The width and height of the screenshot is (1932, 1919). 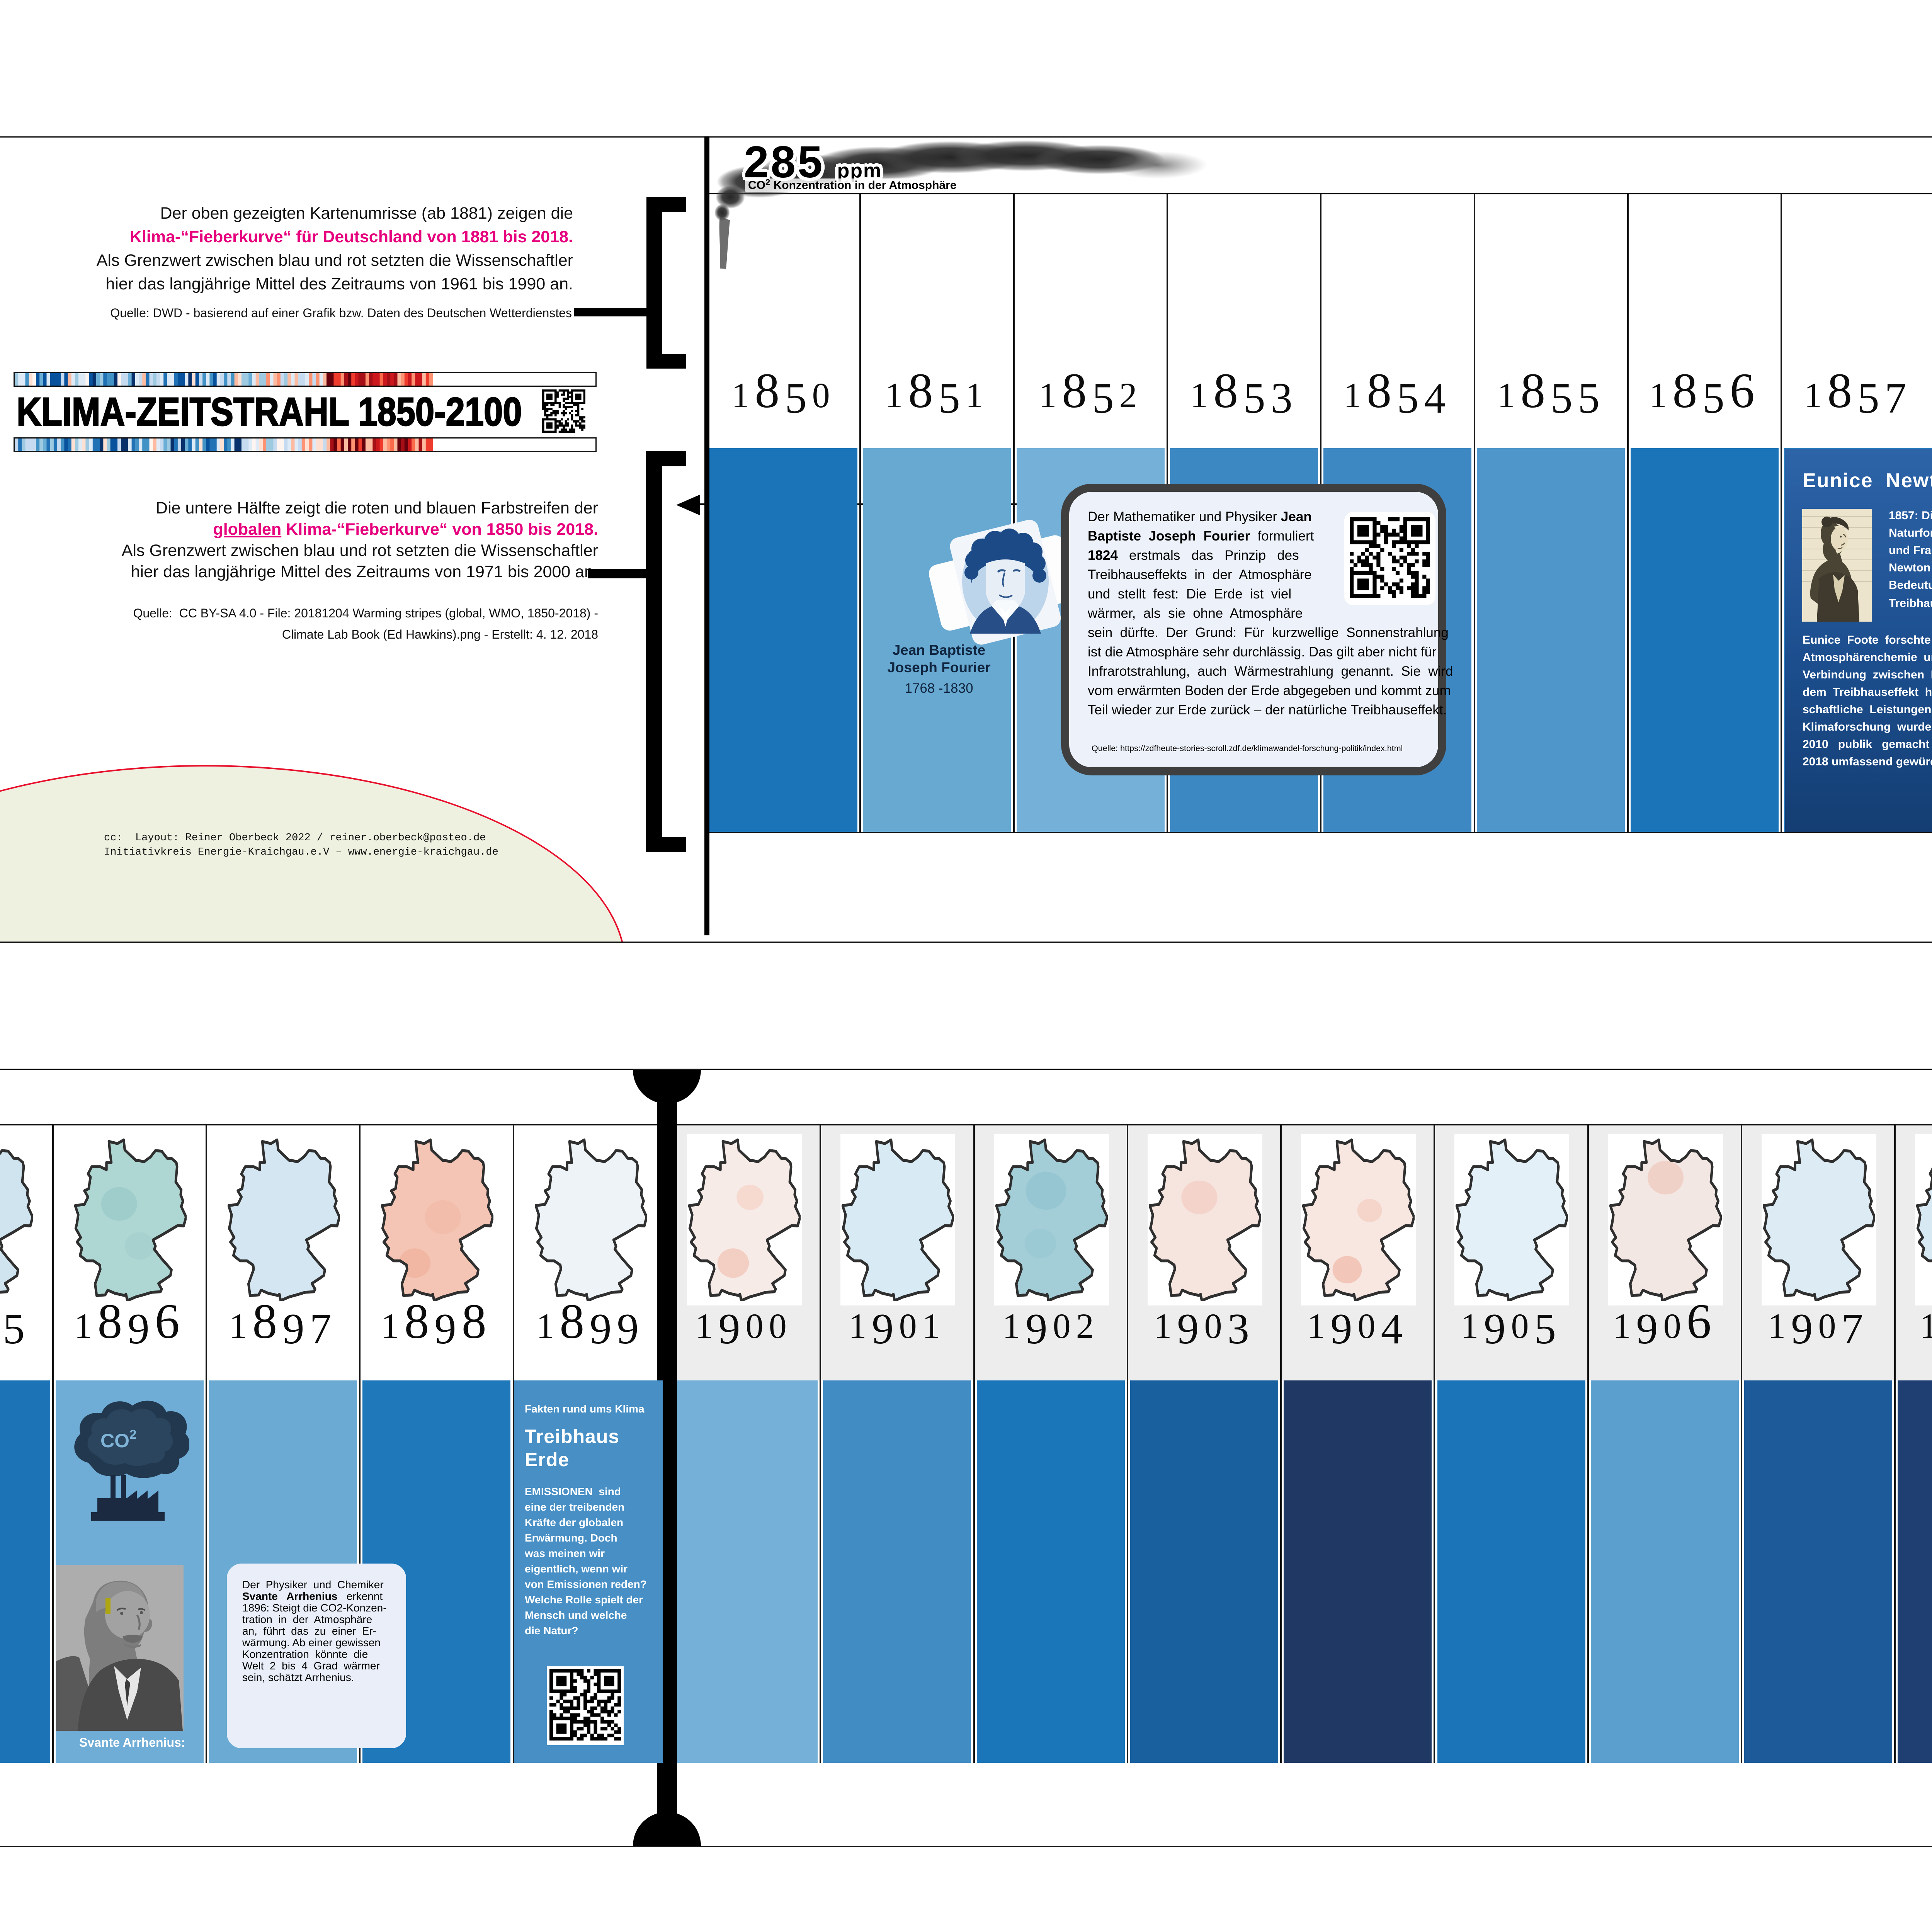 I want to click on svg-text: CO, so click(x=114, y=1441).